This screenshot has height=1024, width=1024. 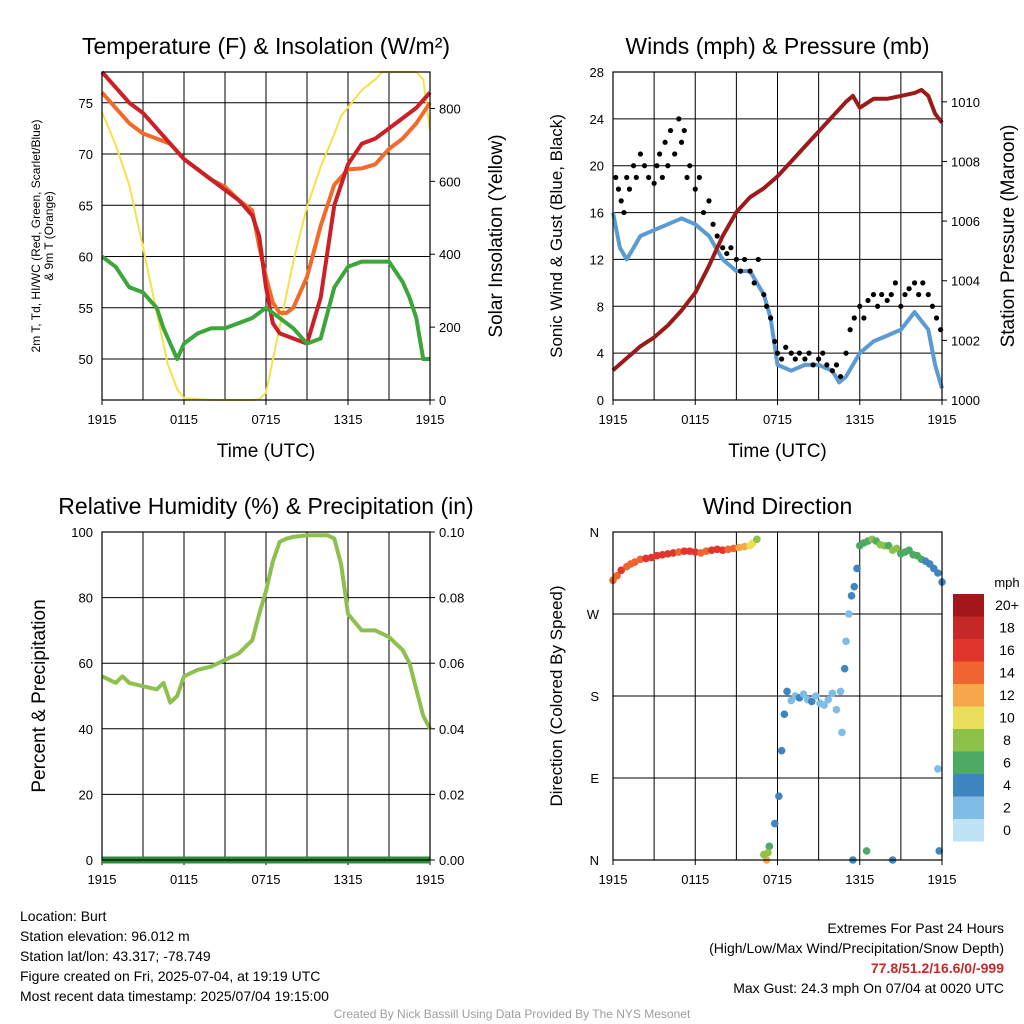 What do you see at coordinates (89, 860) in the screenshot?
I see `y-tick-label: 0` at bounding box center [89, 860].